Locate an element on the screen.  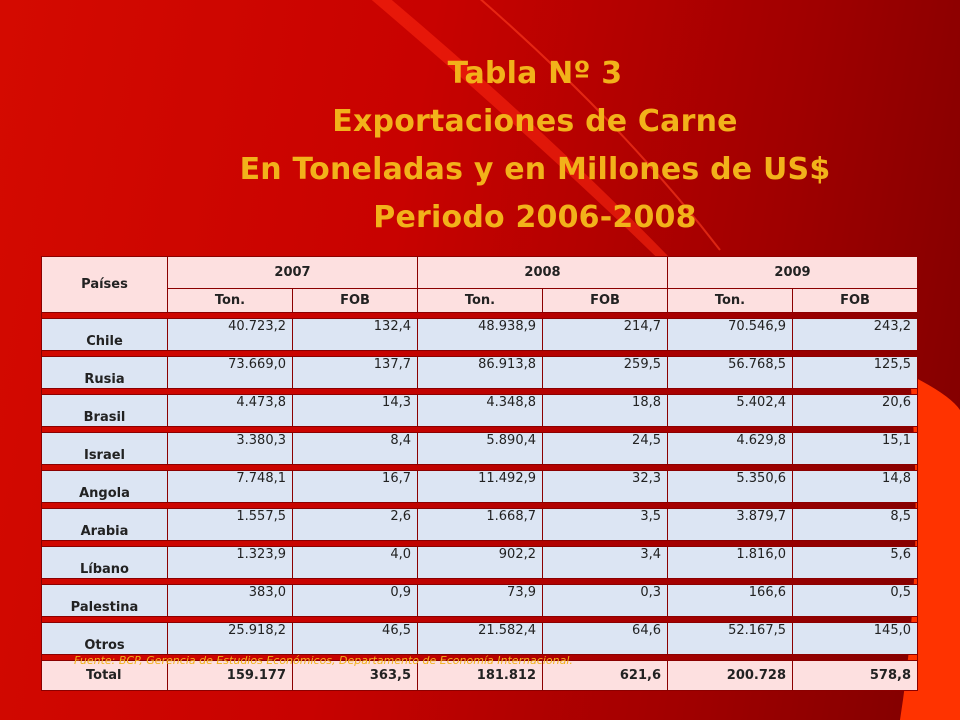
value-cell: 0,5 is located at coordinates (855, 600).